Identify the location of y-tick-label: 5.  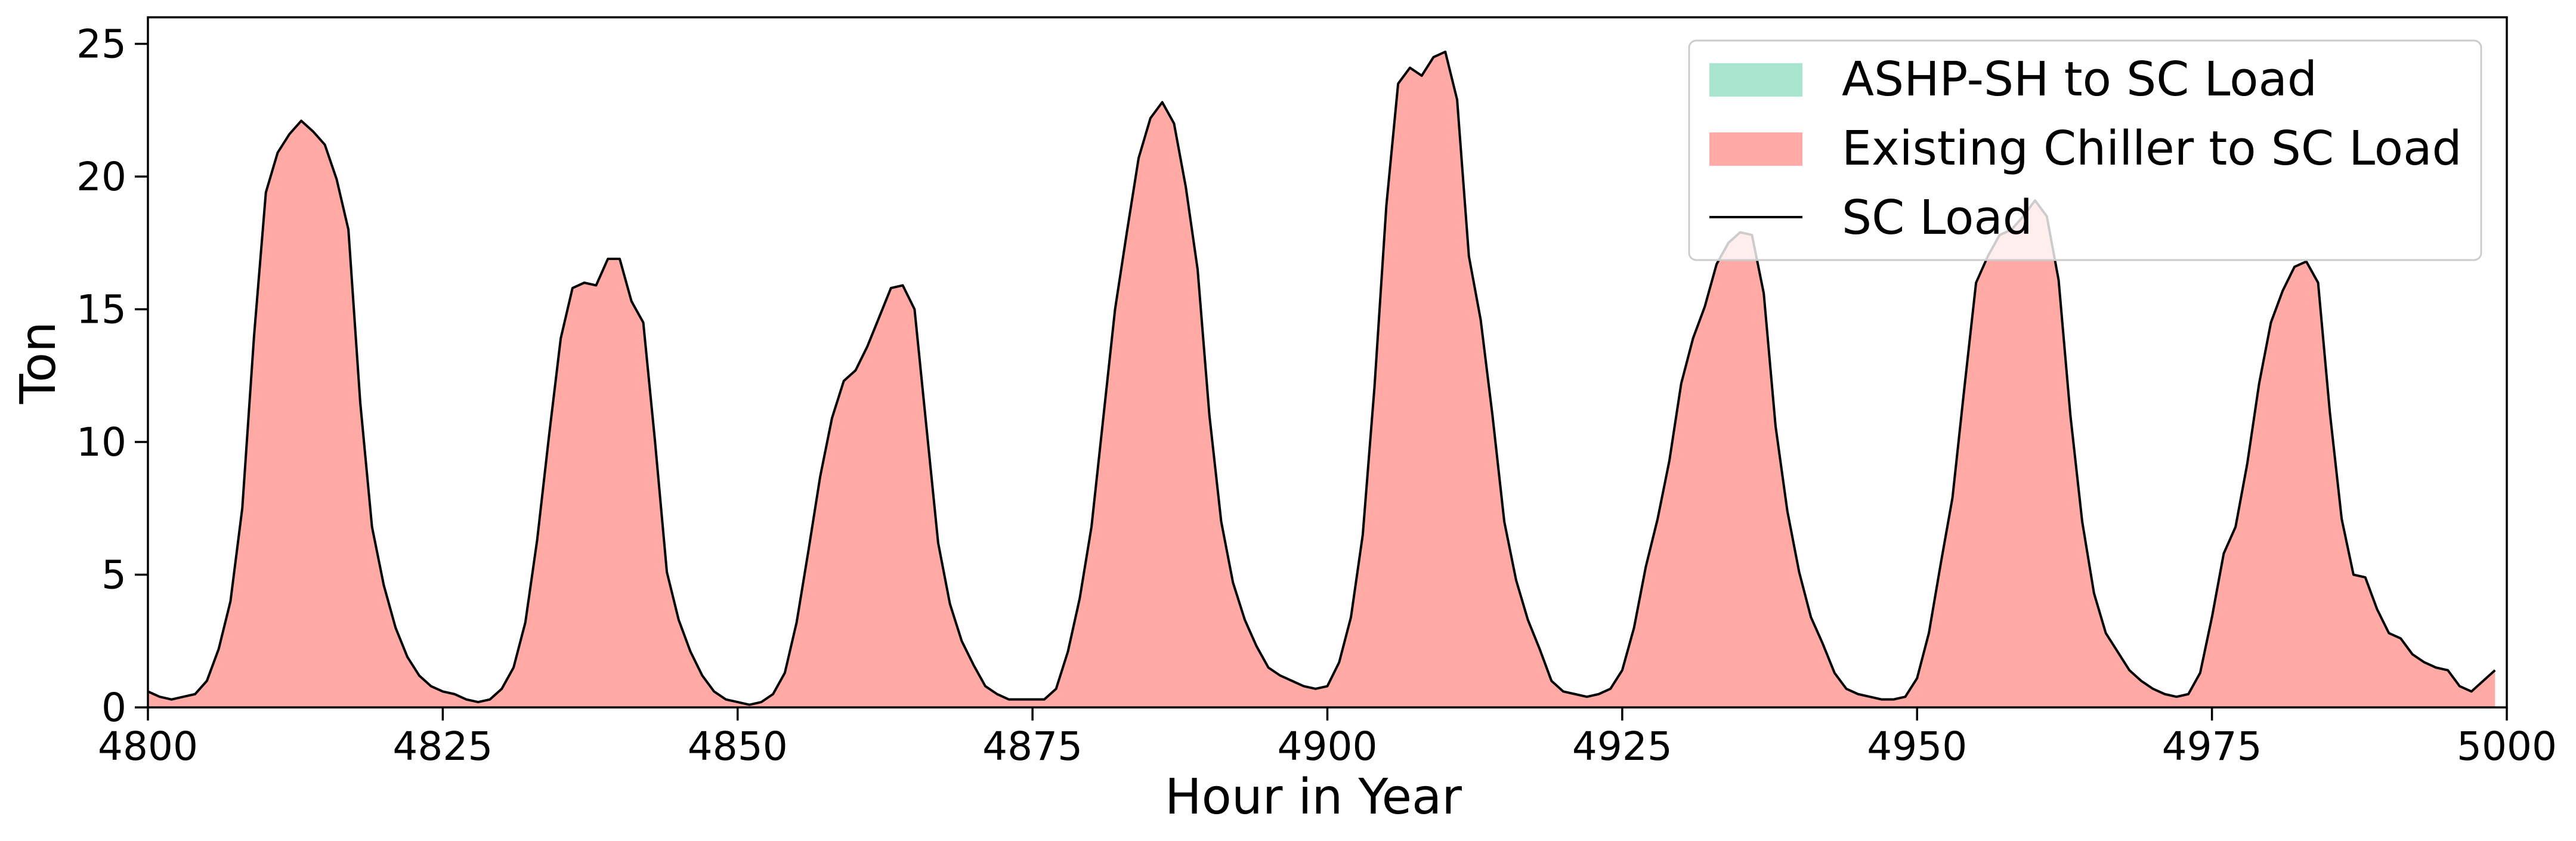
(113, 575).